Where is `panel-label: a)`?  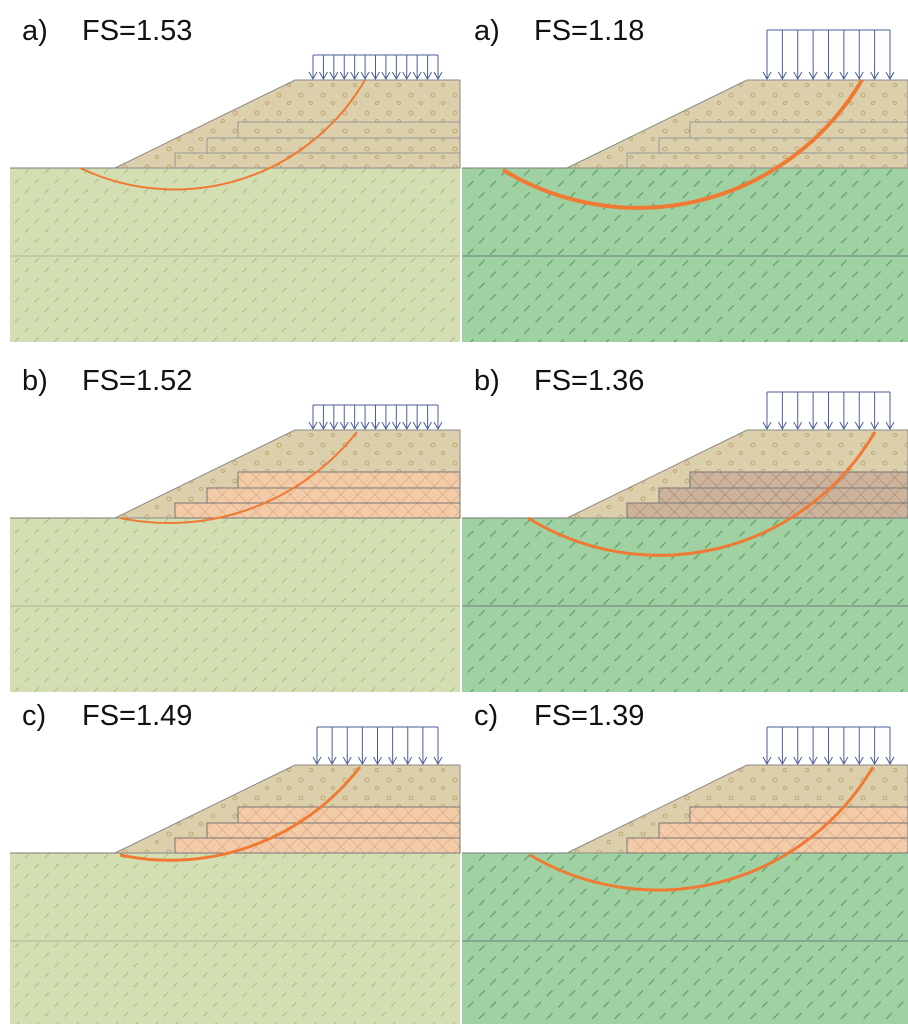 panel-label: a) is located at coordinates (487, 31).